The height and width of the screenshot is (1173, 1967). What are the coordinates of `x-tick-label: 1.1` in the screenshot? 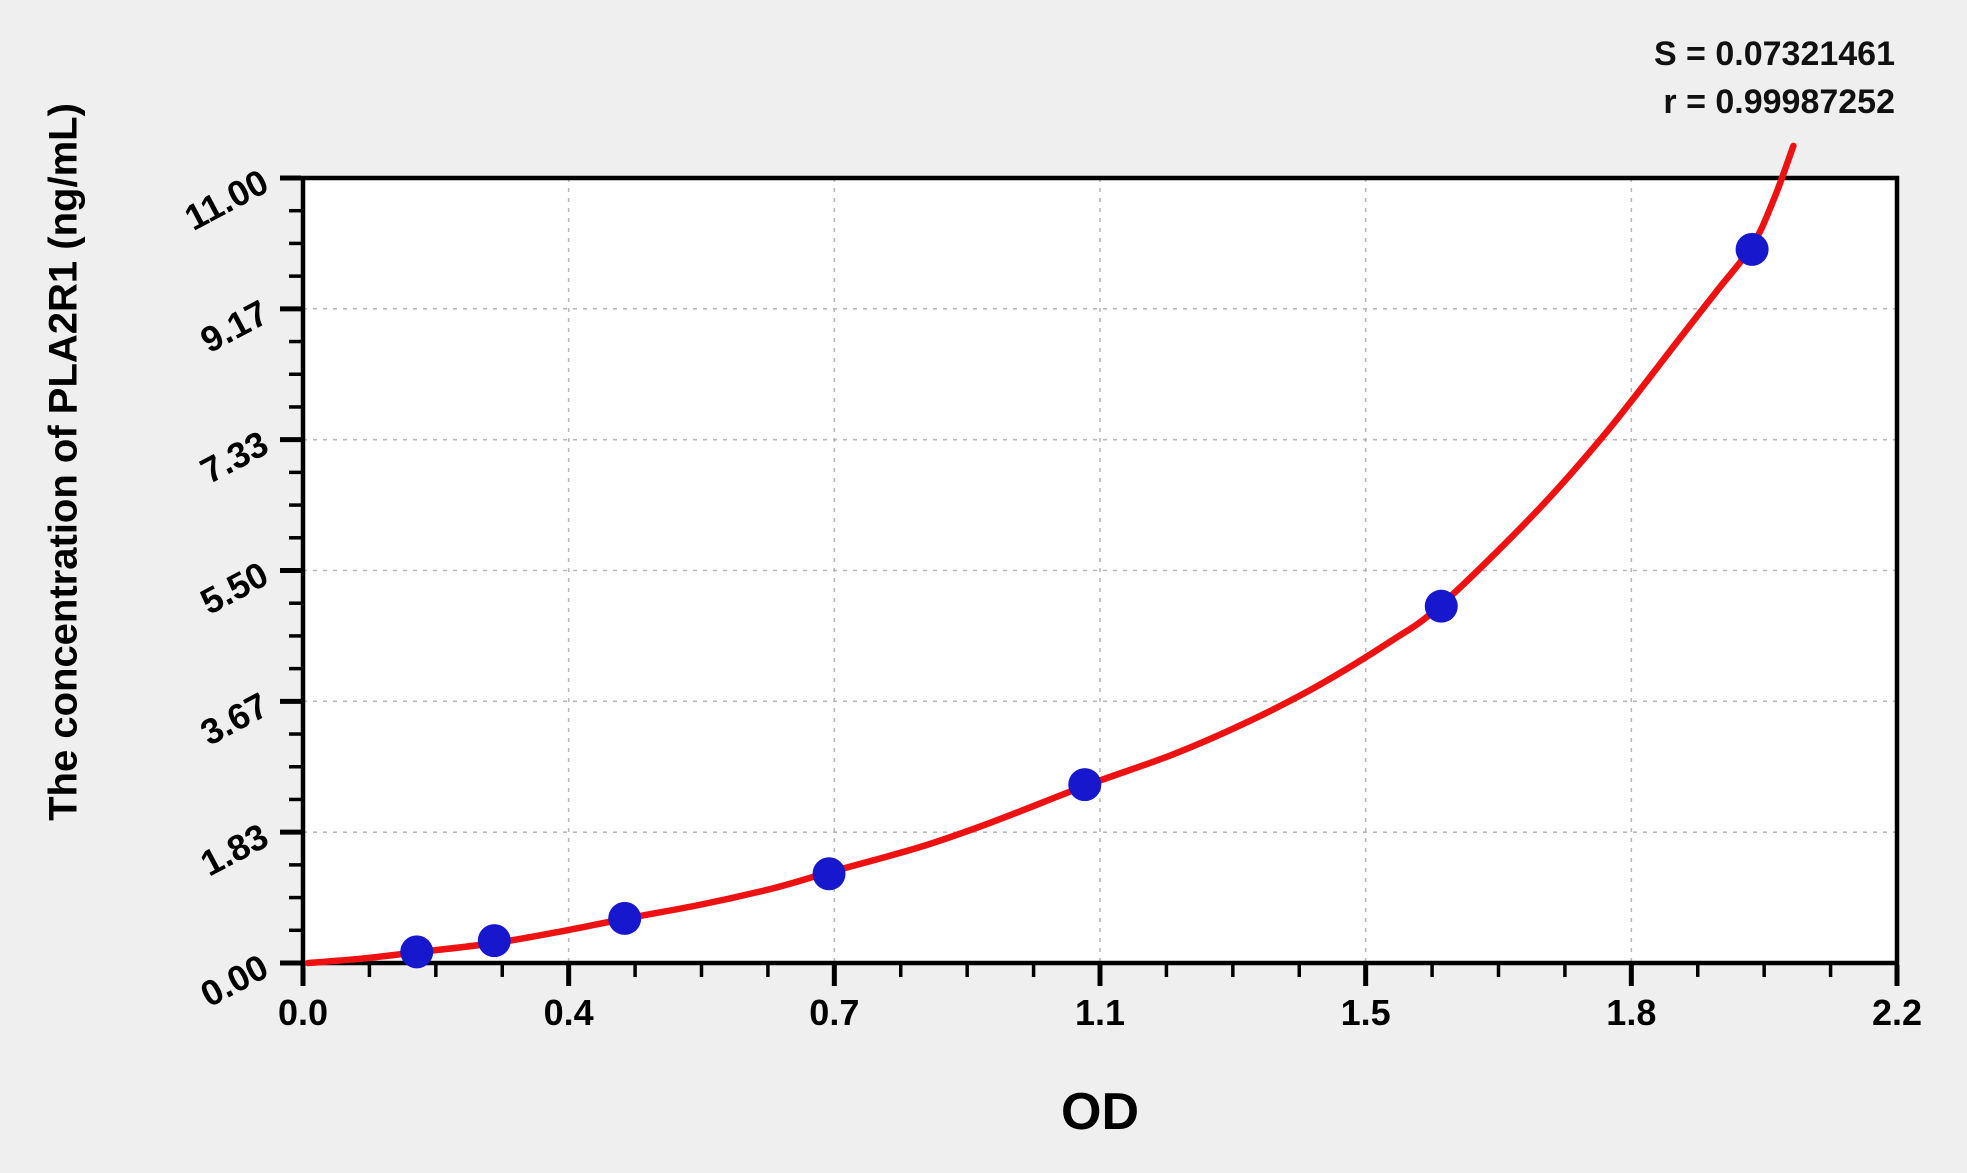 It's located at (1100, 1012).